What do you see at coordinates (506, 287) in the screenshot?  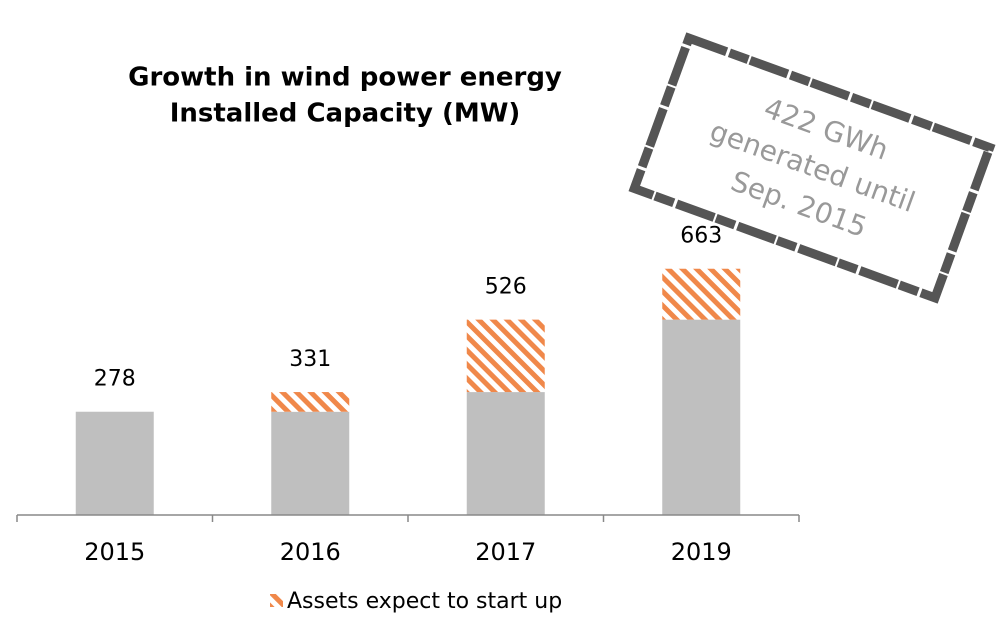 I see `total-label: 526` at bounding box center [506, 287].